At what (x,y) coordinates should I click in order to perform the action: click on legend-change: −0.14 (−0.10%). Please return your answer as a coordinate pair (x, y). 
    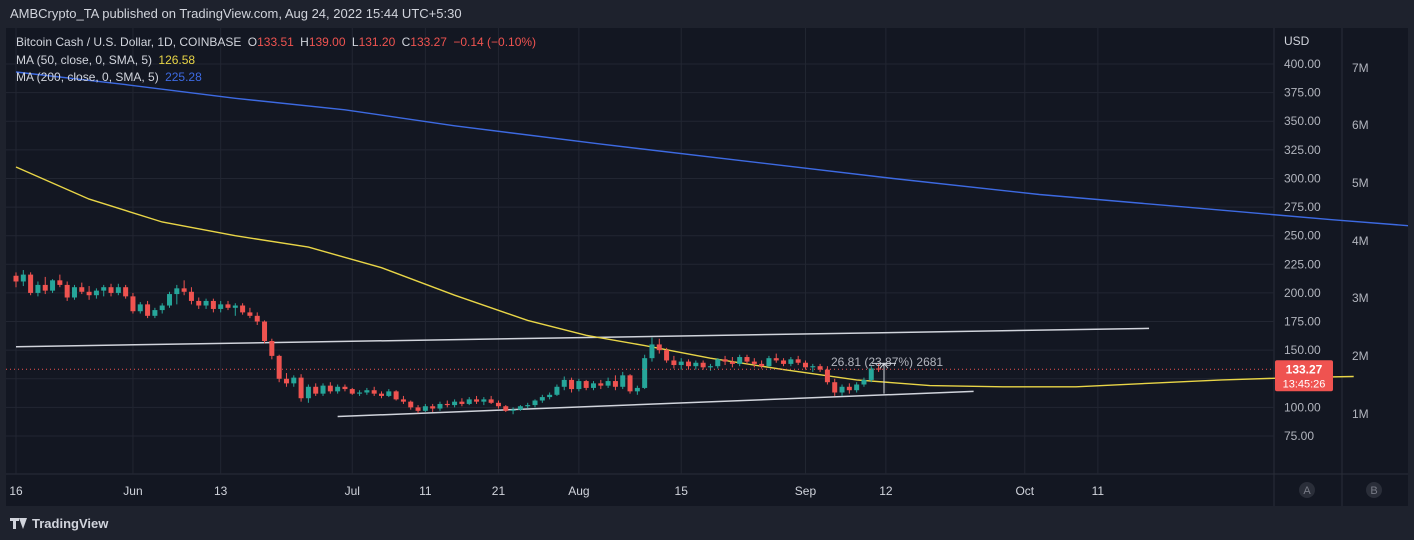
    Looking at the image, I should click on (494, 42).